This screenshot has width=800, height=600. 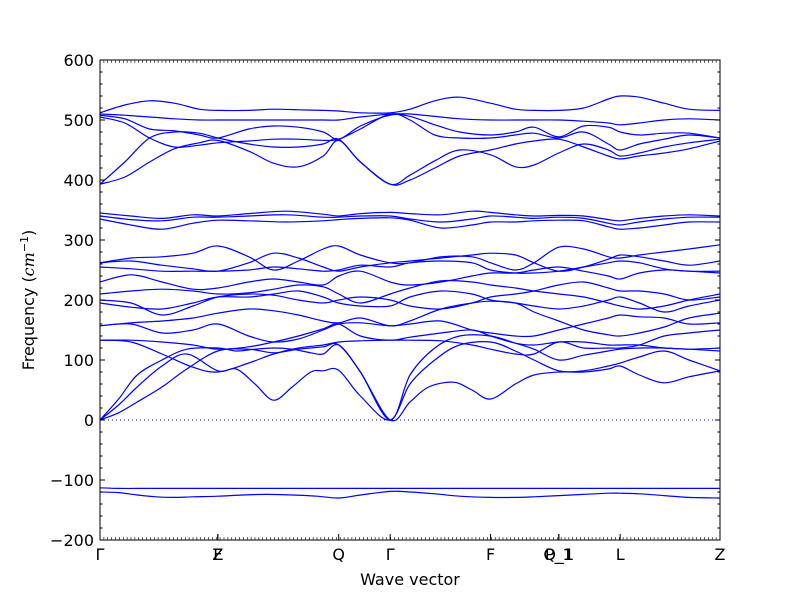 I want to click on y-tick-label: 100, so click(x=78, y=360).